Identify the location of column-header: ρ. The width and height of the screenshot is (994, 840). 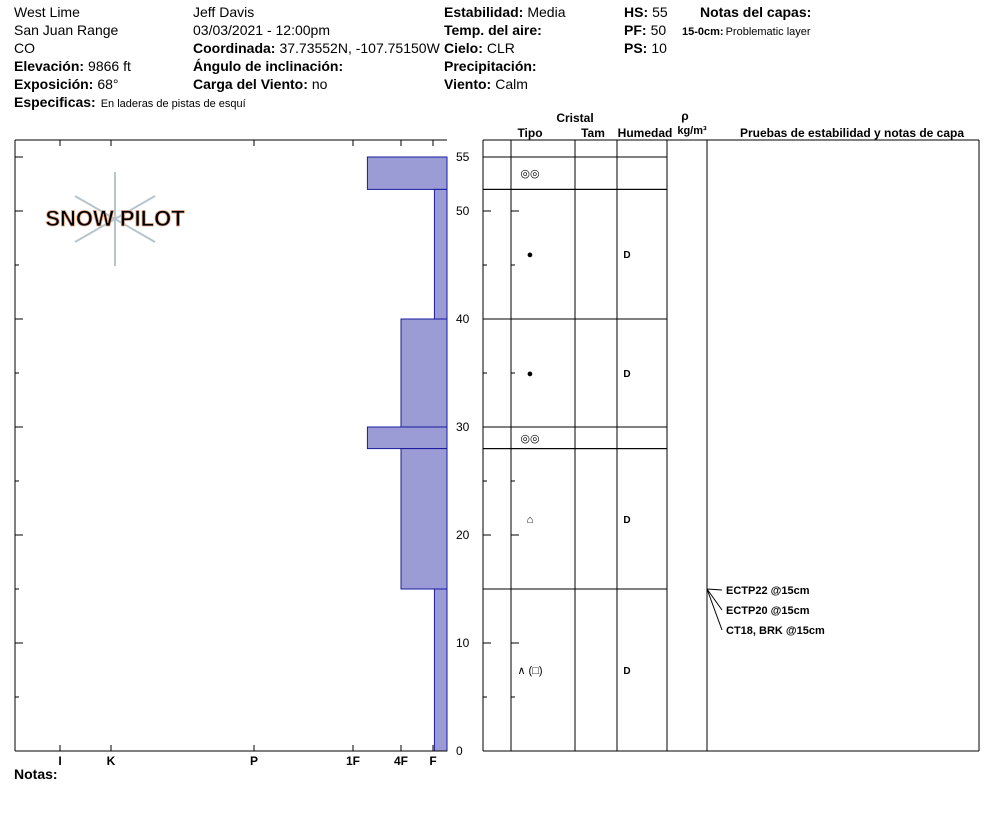
(684, 116).